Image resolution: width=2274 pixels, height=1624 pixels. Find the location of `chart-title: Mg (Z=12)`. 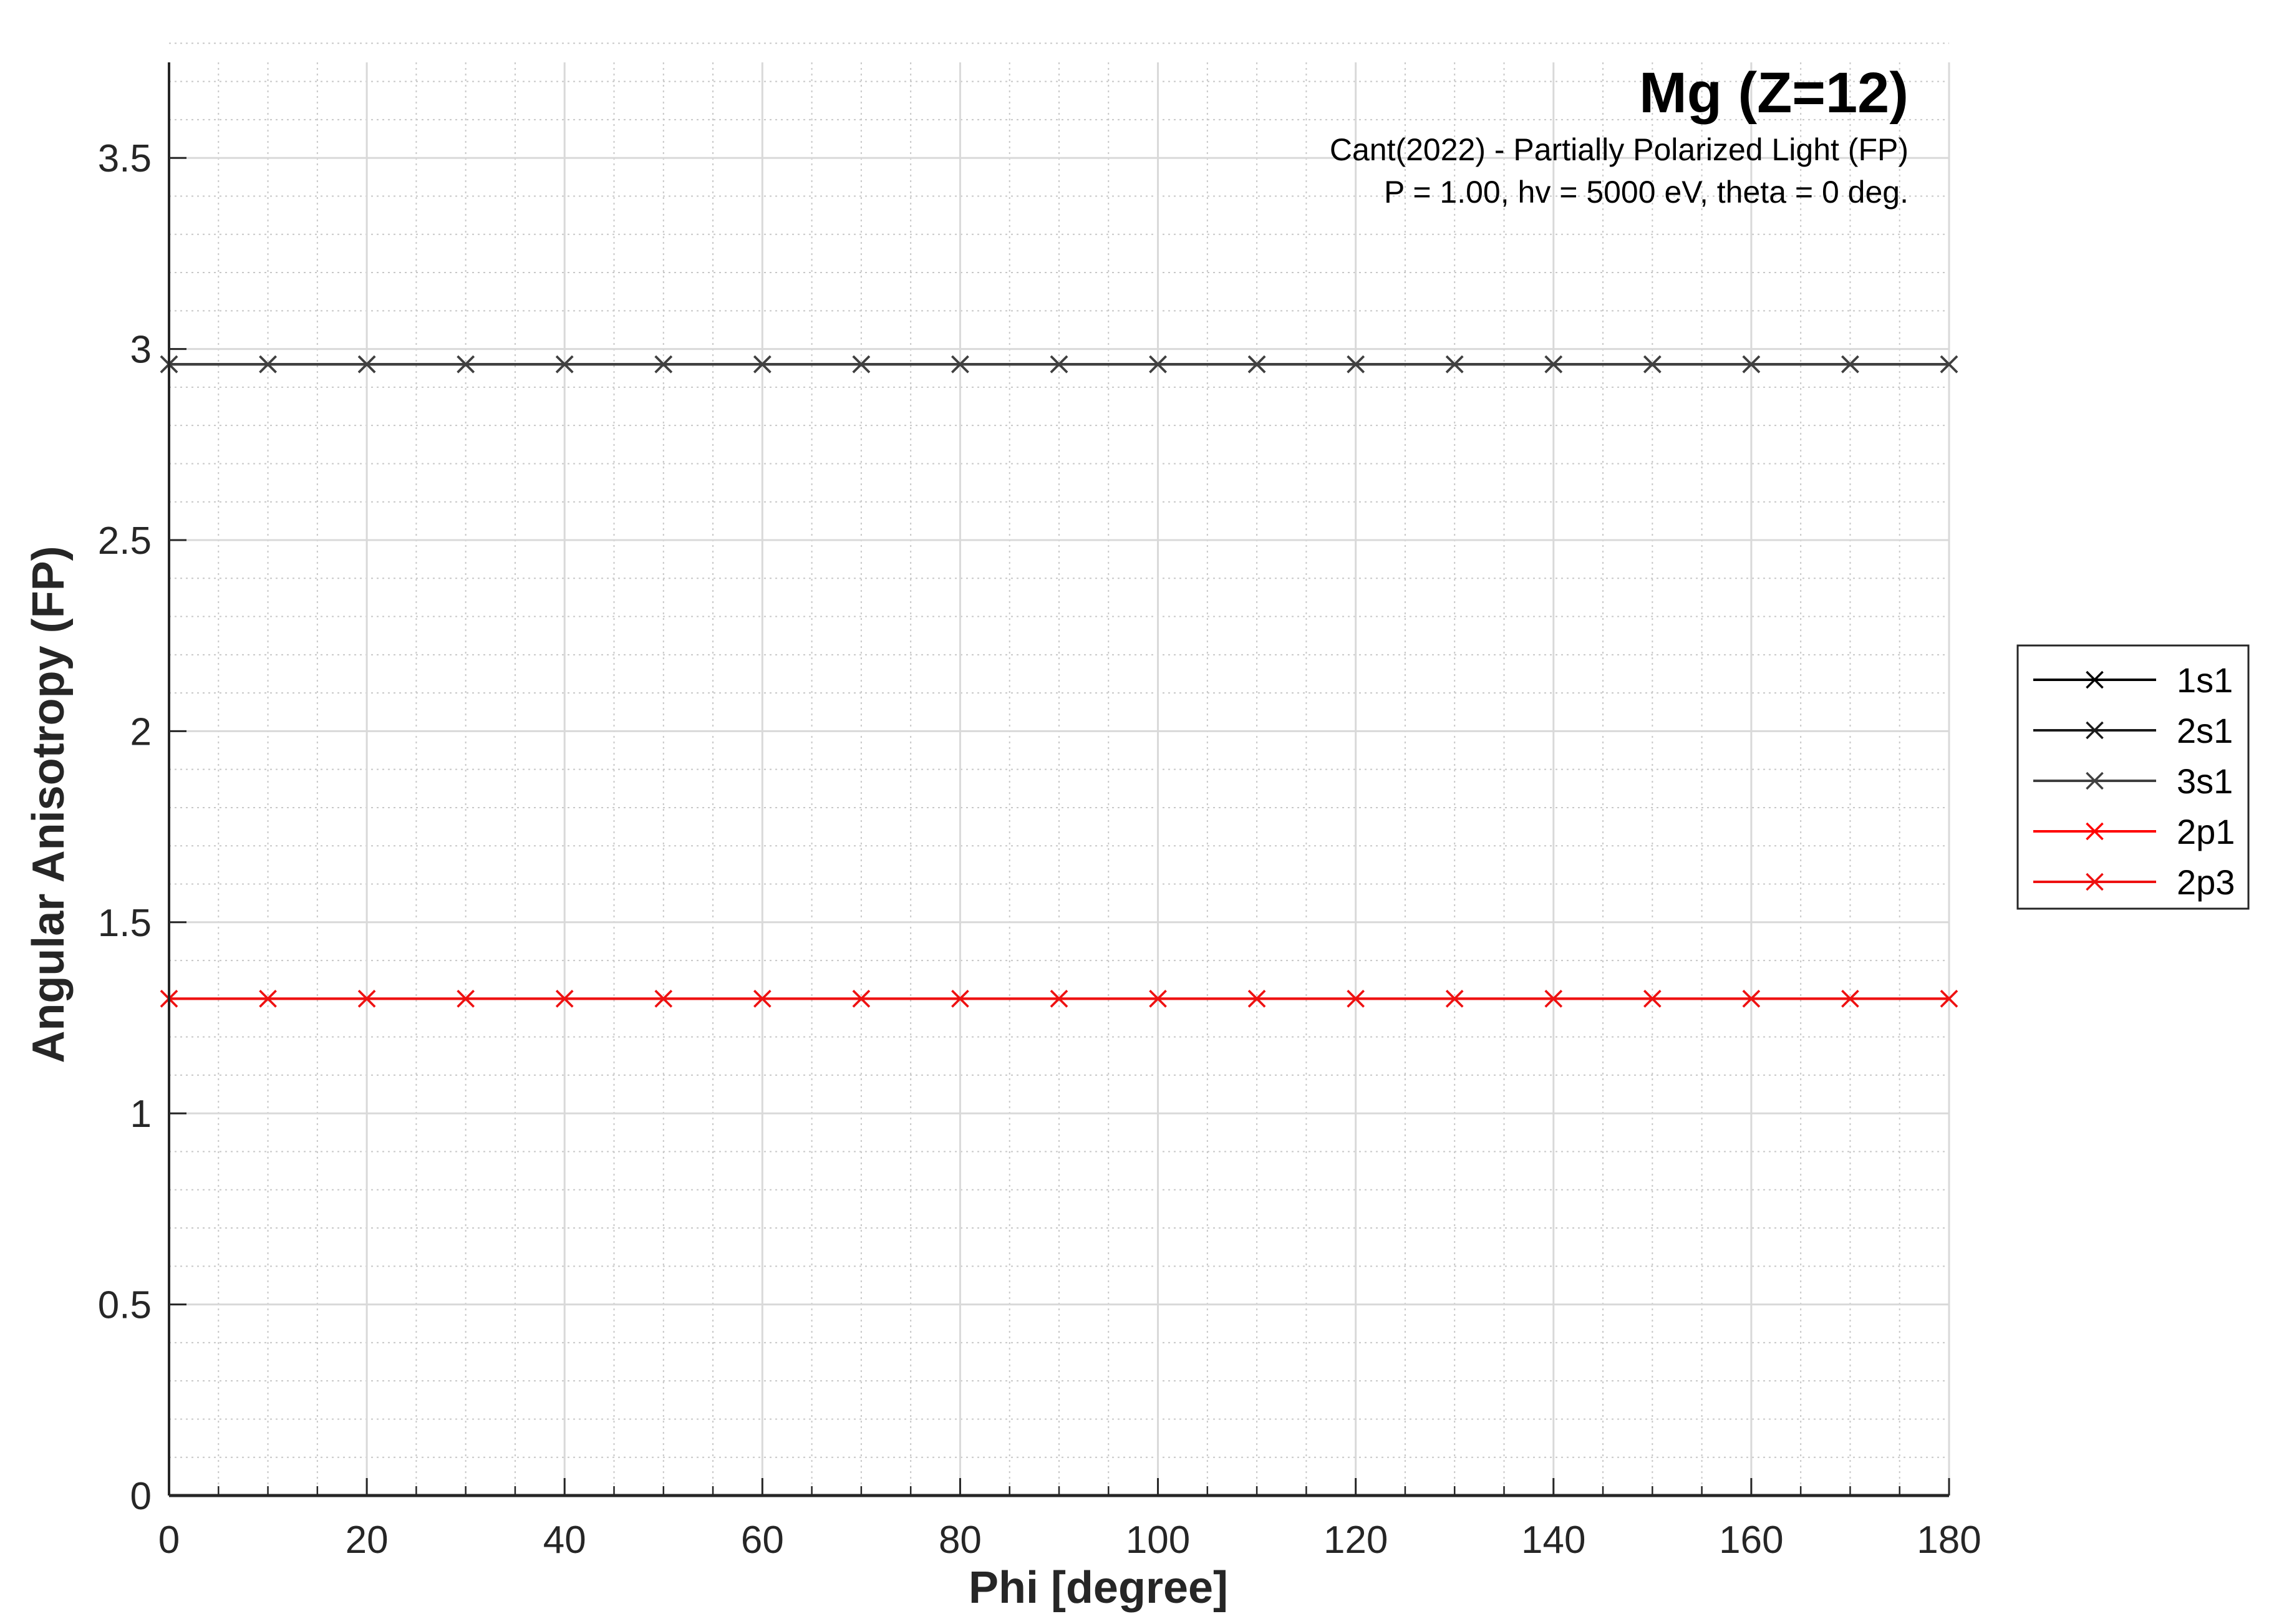

chart-title: Mg (Z=12) is located at coordinates (1774, 93).